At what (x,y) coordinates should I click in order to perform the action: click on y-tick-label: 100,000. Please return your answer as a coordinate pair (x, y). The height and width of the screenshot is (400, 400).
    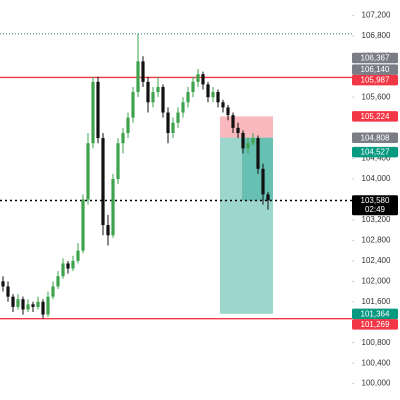
    Looking at the image, I should click on (376, 383).